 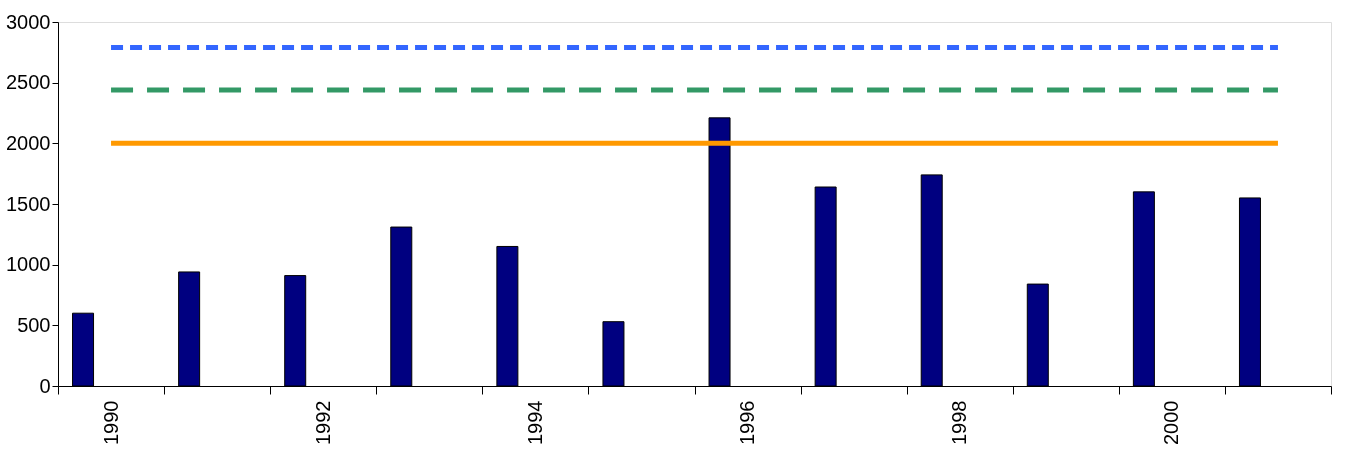 I want to click on x-tick-label: 1998, so click(x=959, y=422).